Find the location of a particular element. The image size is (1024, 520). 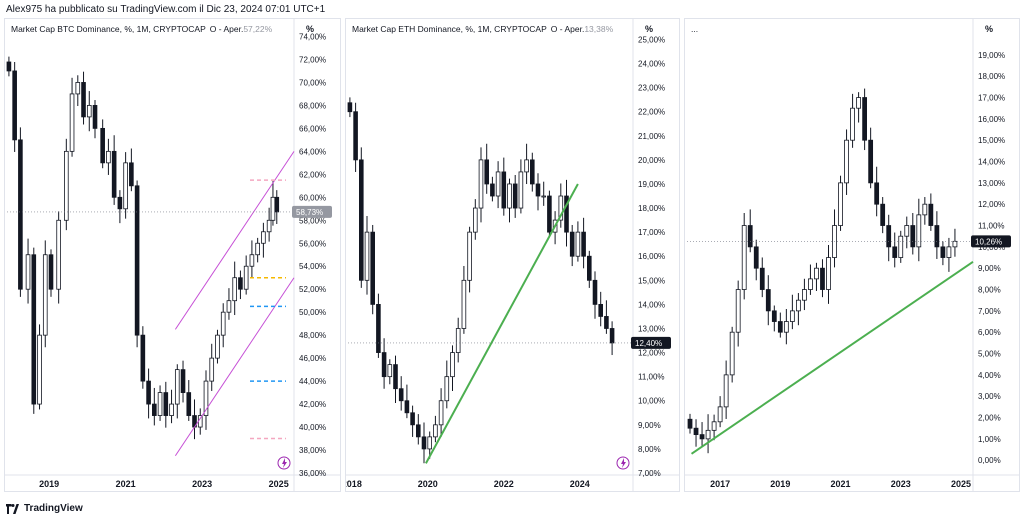

channel-line-upper is located at coordinates (234, 240).